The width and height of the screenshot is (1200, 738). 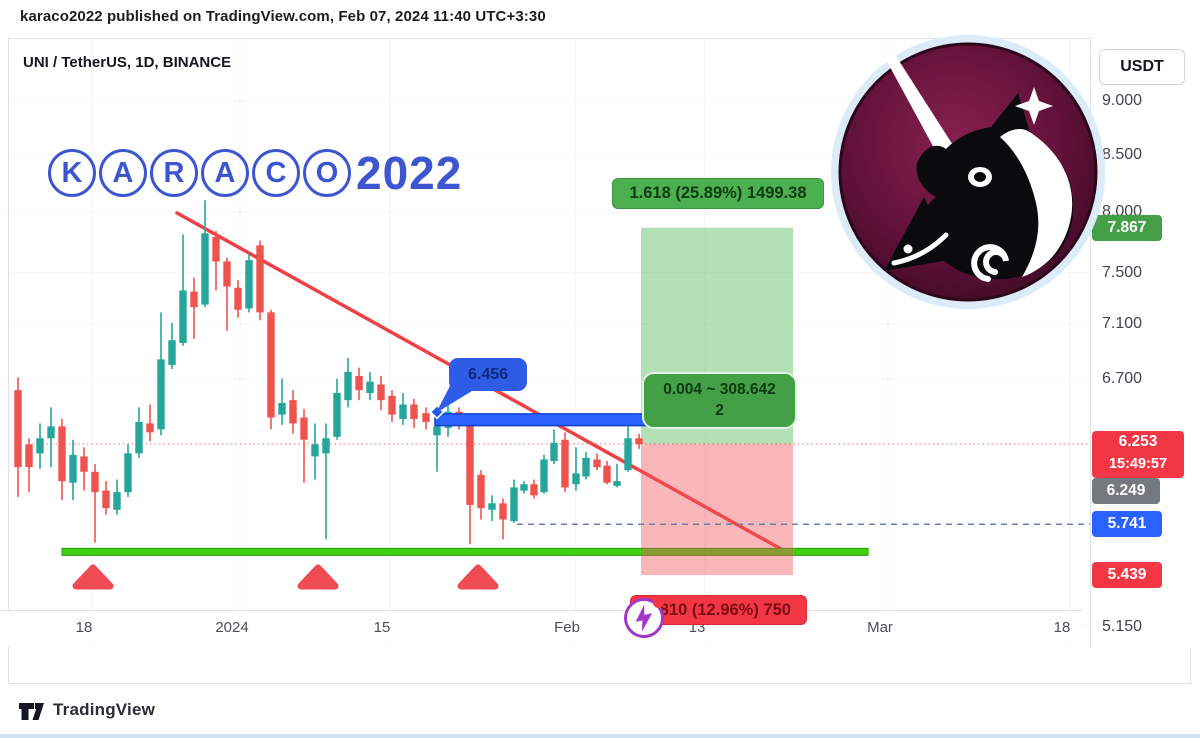 I want to click on price-label-5.439: 5.439, so click(x=1127, y=575).